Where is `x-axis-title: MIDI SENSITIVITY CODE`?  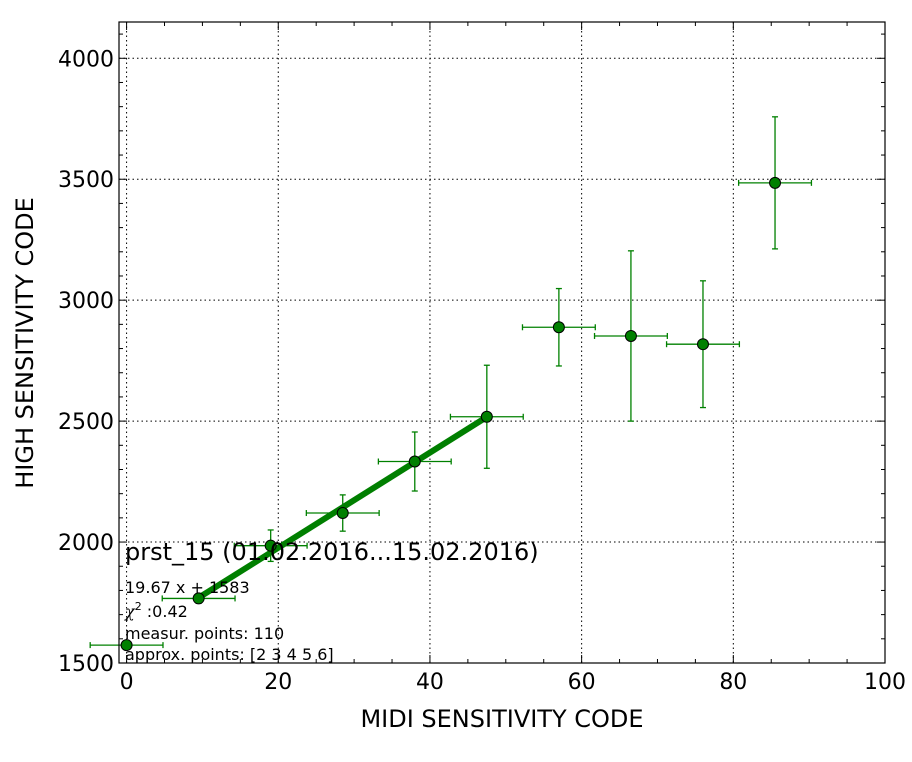
x-axis-title: MIDI SENSITIVITY CODE is located at coordinates (501, 719).